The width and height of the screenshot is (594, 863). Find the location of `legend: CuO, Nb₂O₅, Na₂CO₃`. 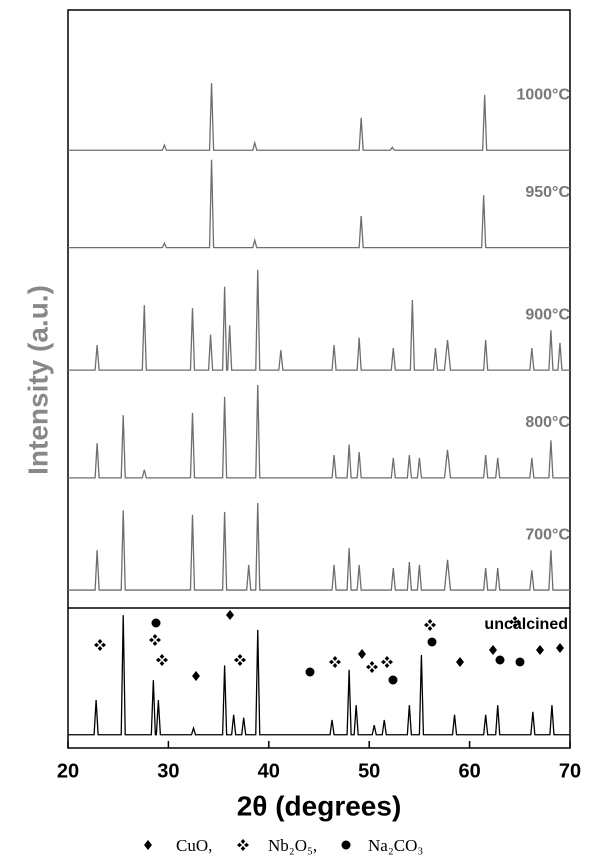

legend: CuO, Nb₂O₅, Na₂CO₃ is located at coordinates (283, 845).